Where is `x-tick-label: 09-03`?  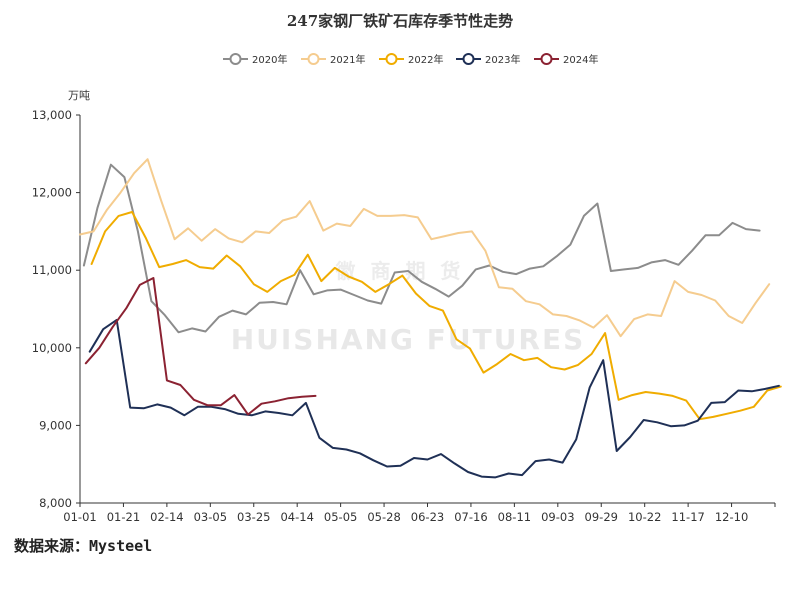
x-tick-label: 09-03 is located at coordinates (557, 517).